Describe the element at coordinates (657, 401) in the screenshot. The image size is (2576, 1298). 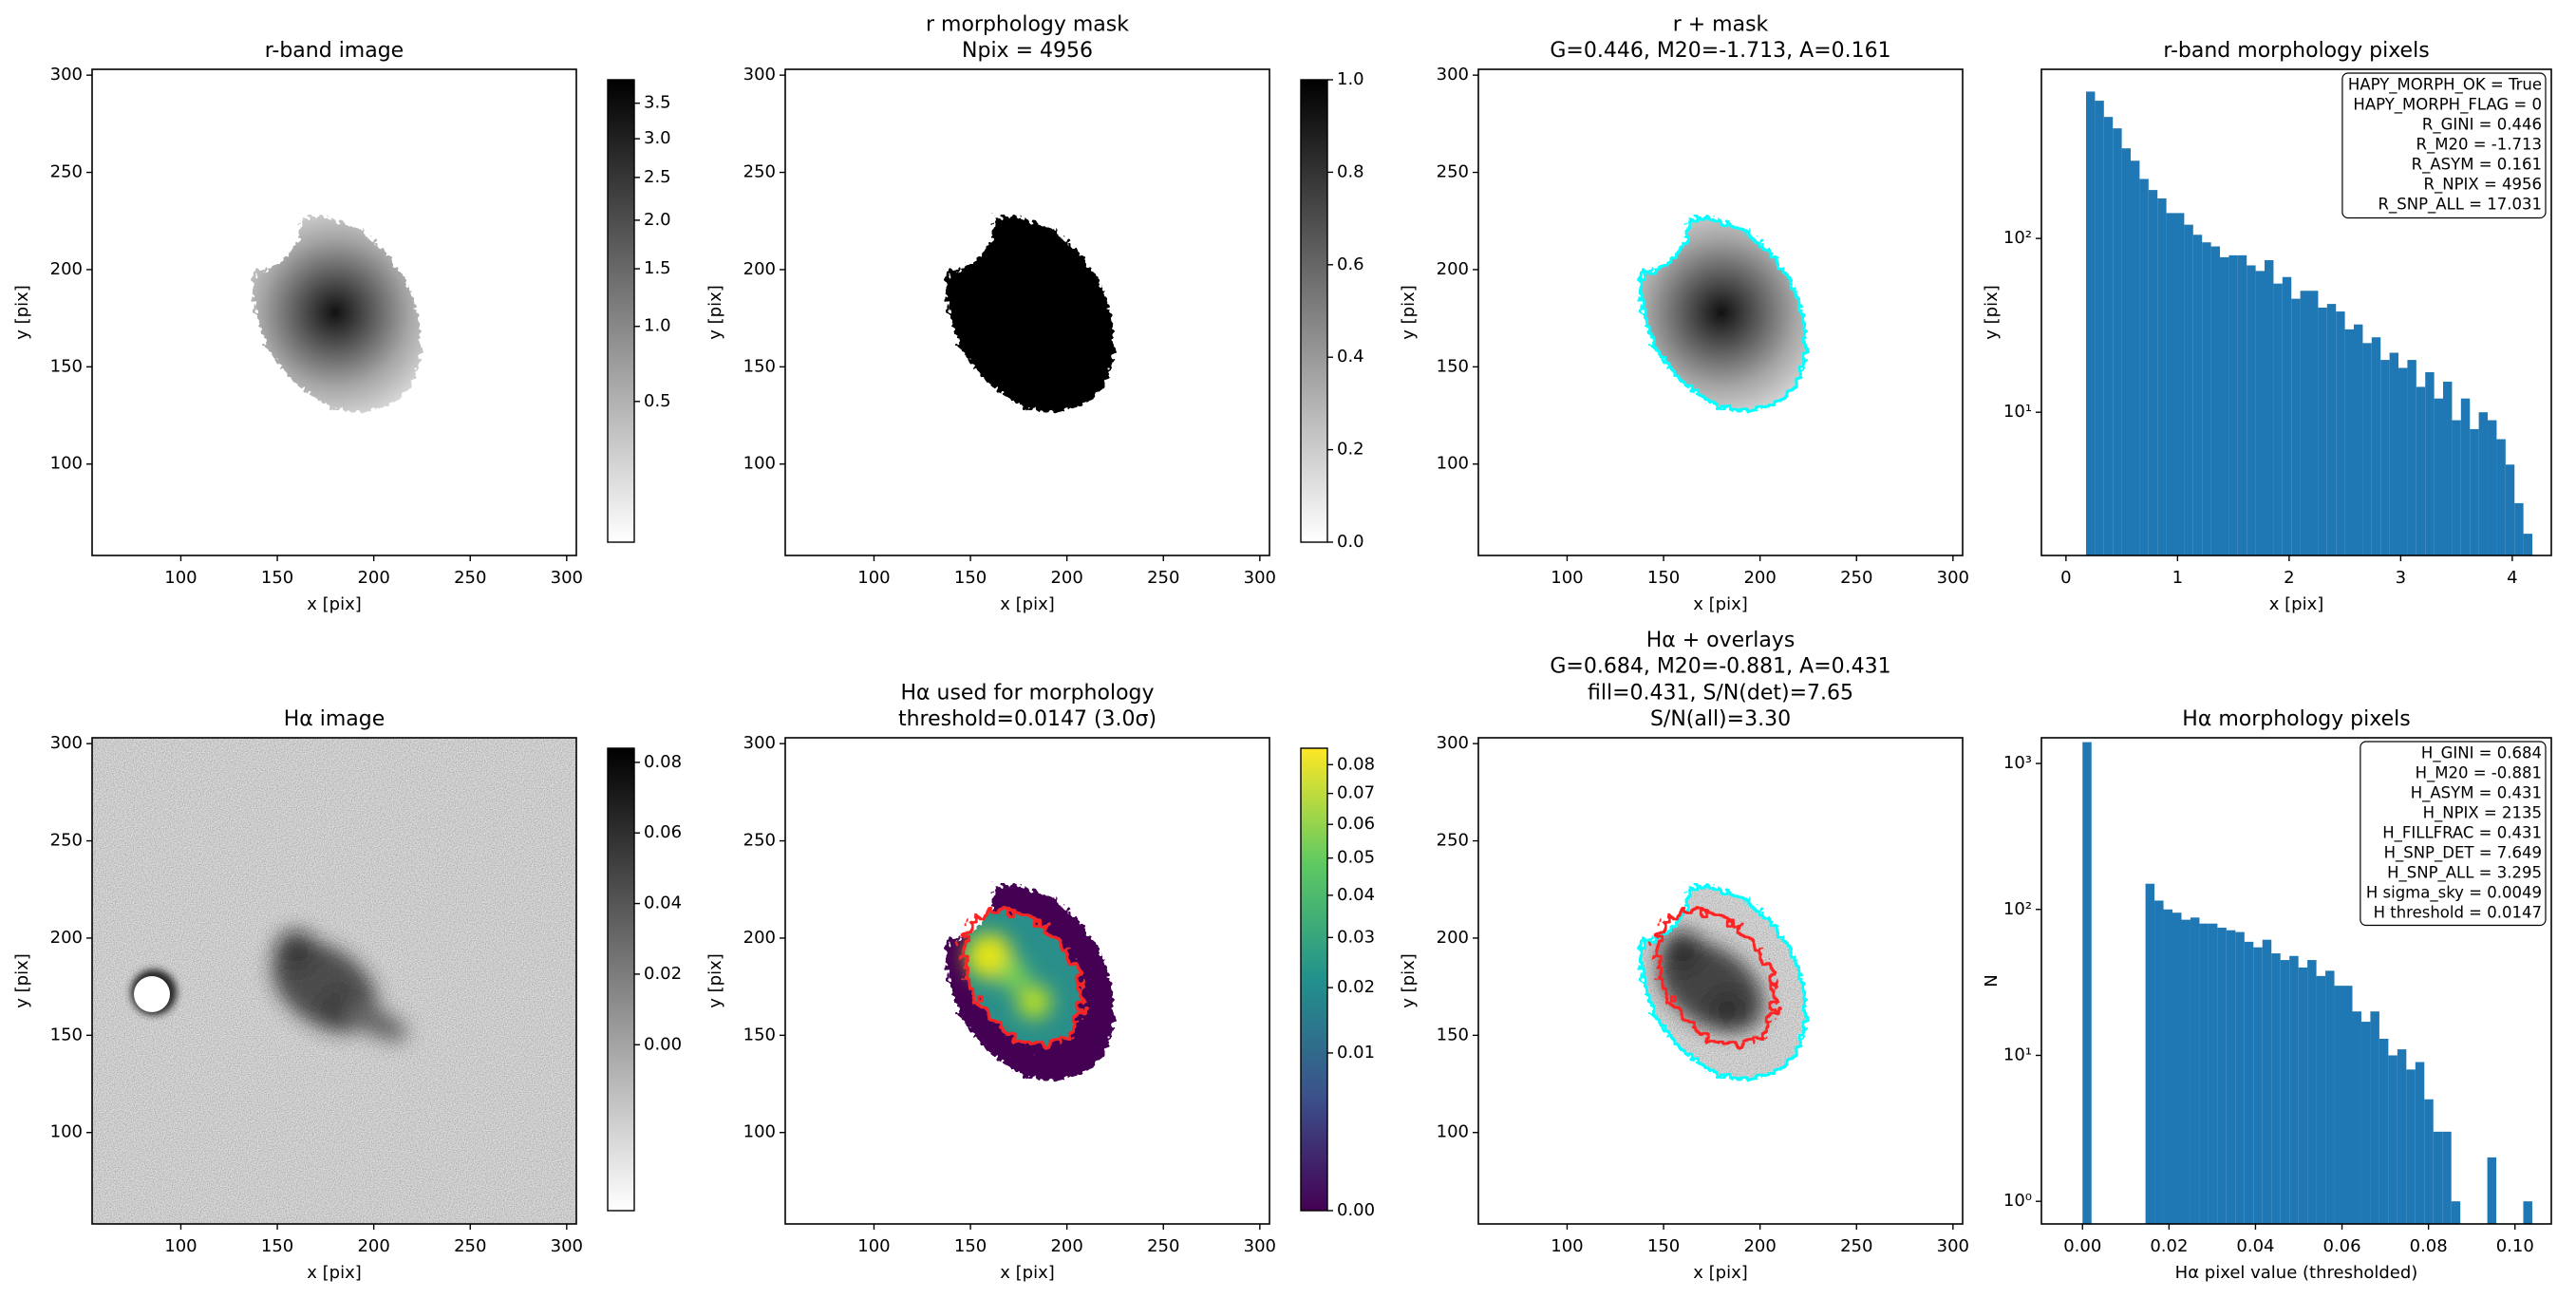
I see `colorbar-tick-label: 0.5` at that location.